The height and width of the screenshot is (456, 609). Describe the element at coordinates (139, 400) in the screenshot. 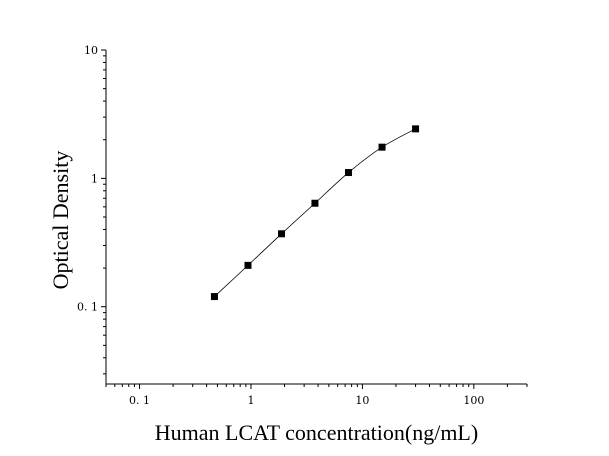

I see `x-tick-label: 0. 1` at that location.